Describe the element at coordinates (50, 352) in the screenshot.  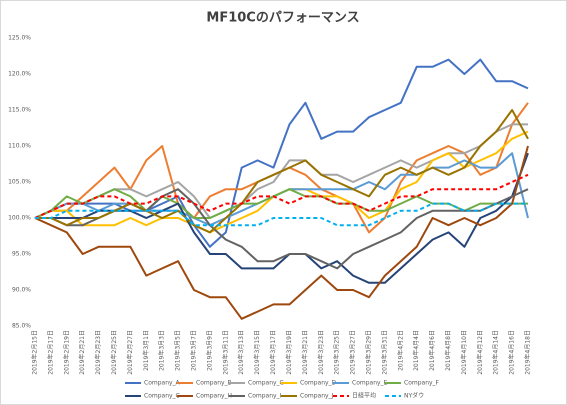
I see `x-tick-label: 2019年2月17日` at that location.